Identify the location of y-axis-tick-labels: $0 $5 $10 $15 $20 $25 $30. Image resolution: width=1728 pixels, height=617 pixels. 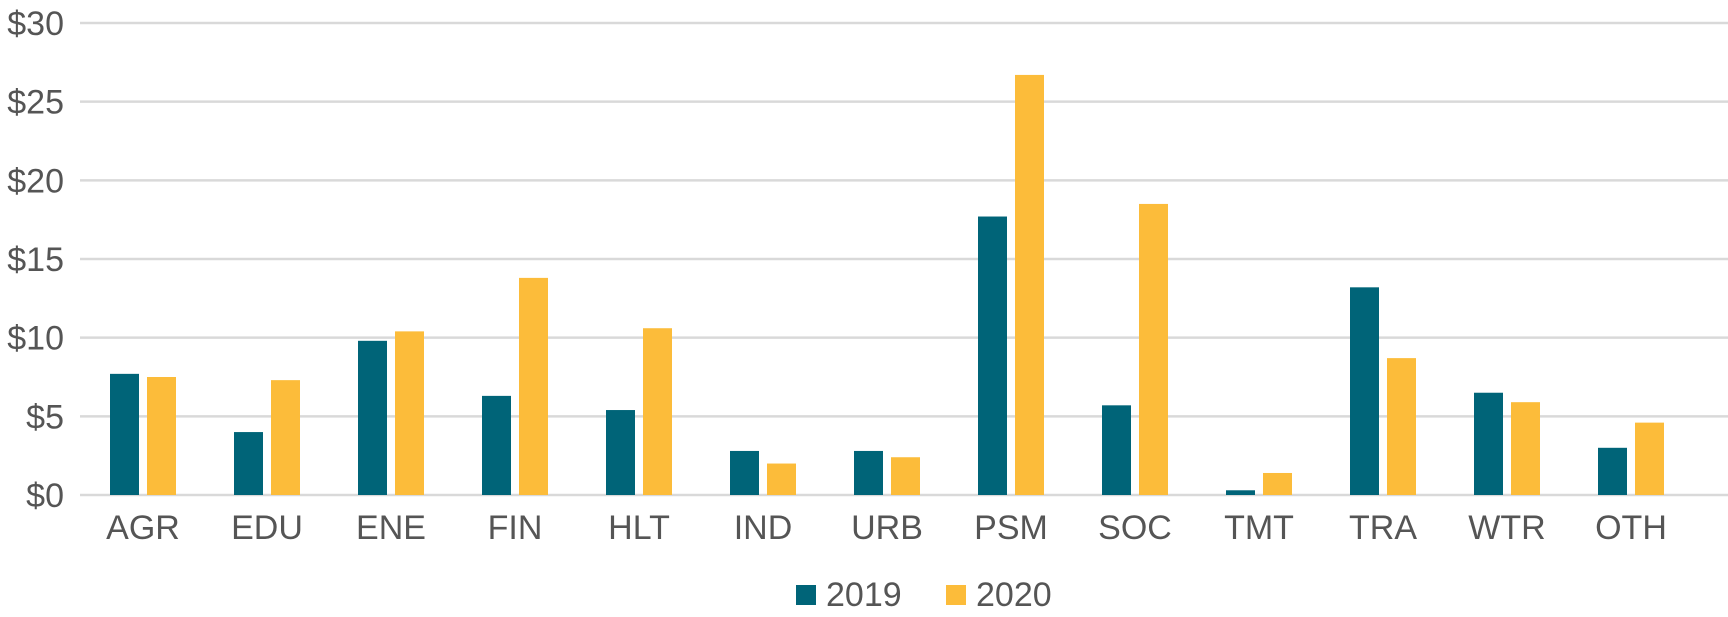
(35, 260).